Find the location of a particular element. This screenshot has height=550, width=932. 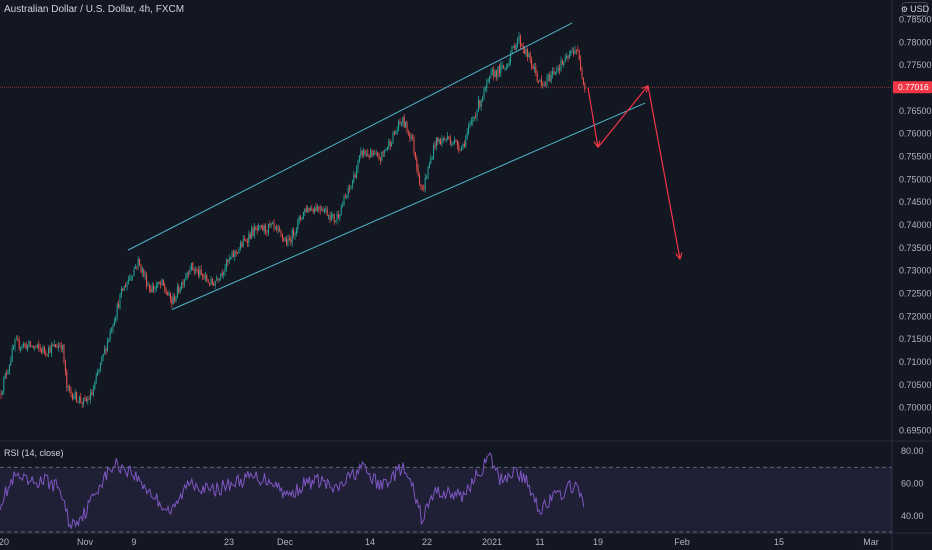

price-tick-label: 0.73500 is located at coordinates (915, 248).